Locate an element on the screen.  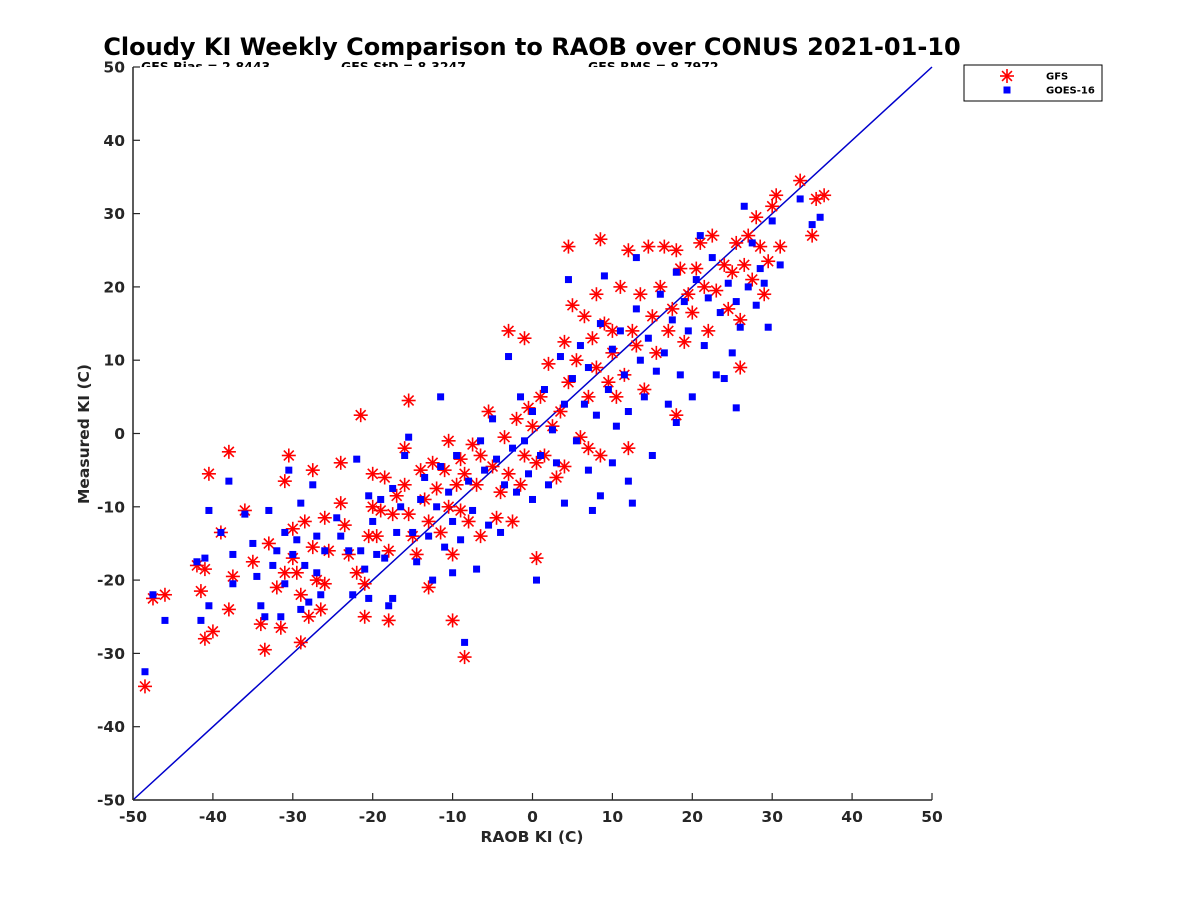
y-tick-label: -20 is located at coordinates (111, 581).